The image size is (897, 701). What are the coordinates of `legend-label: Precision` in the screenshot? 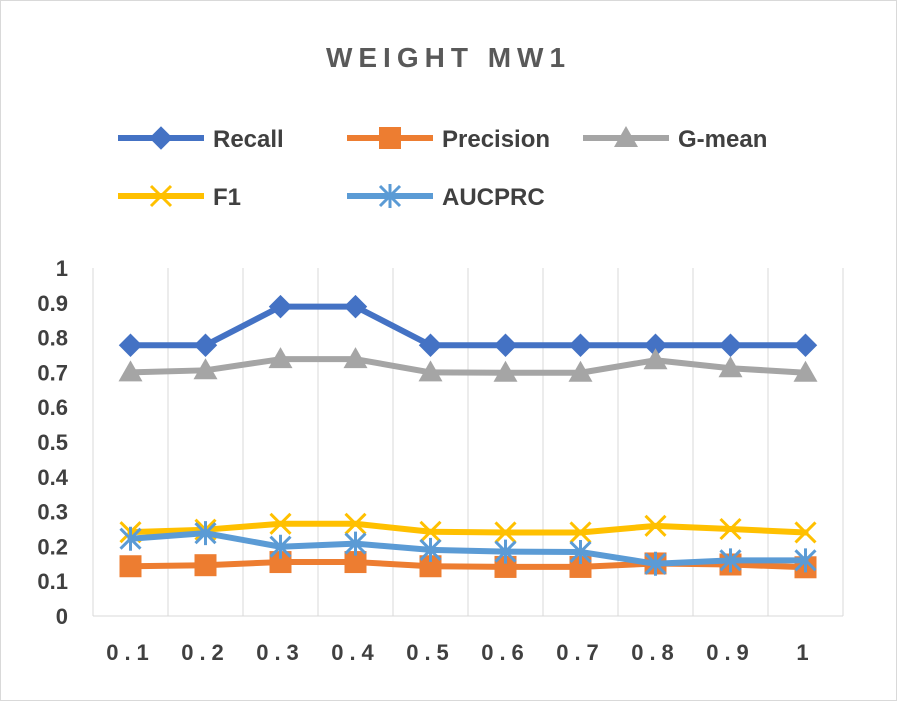 It's located at (496, 139).